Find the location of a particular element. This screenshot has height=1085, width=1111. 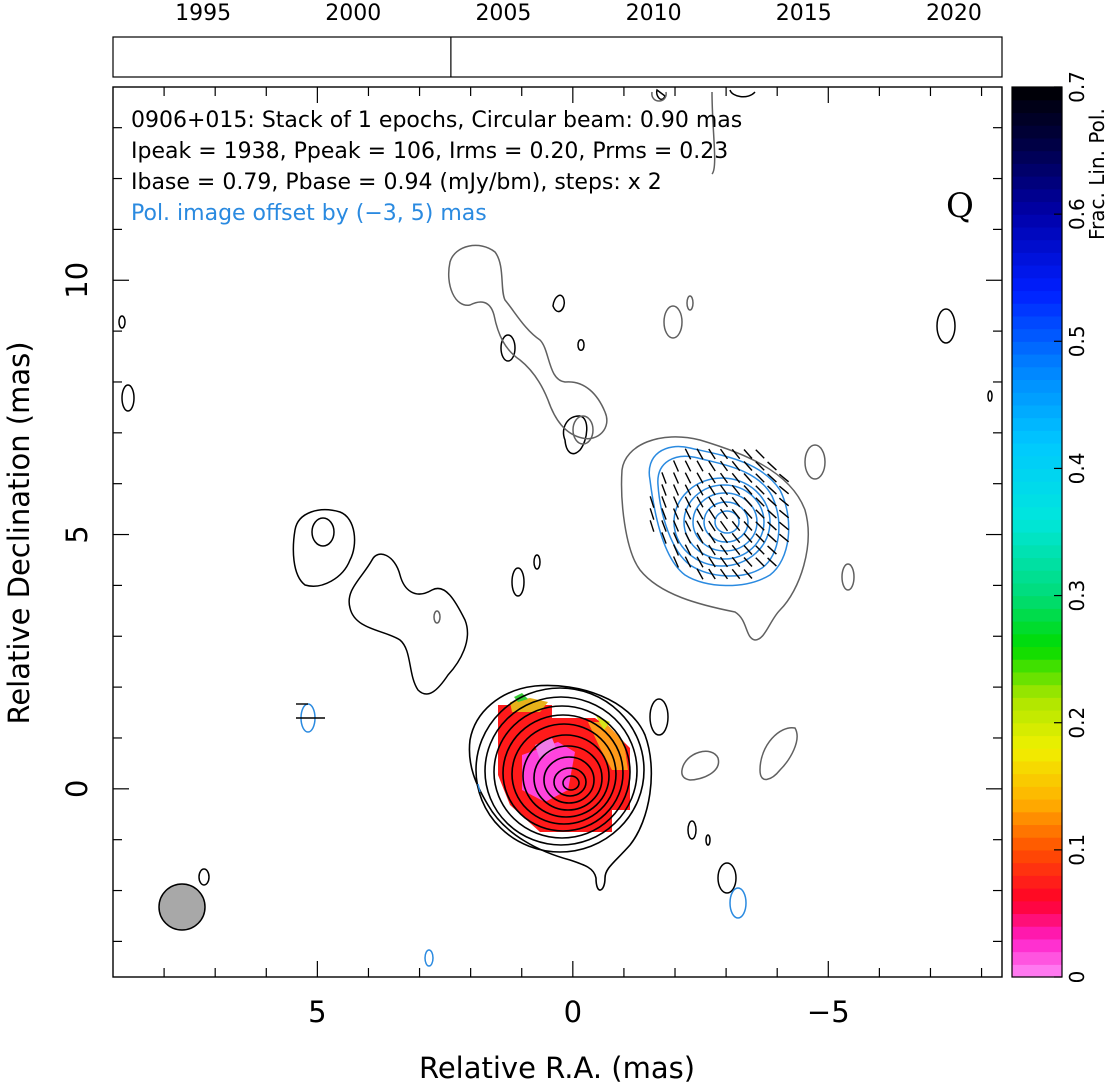

x-tick-label: 5 is located at coordinates (317, 1012).